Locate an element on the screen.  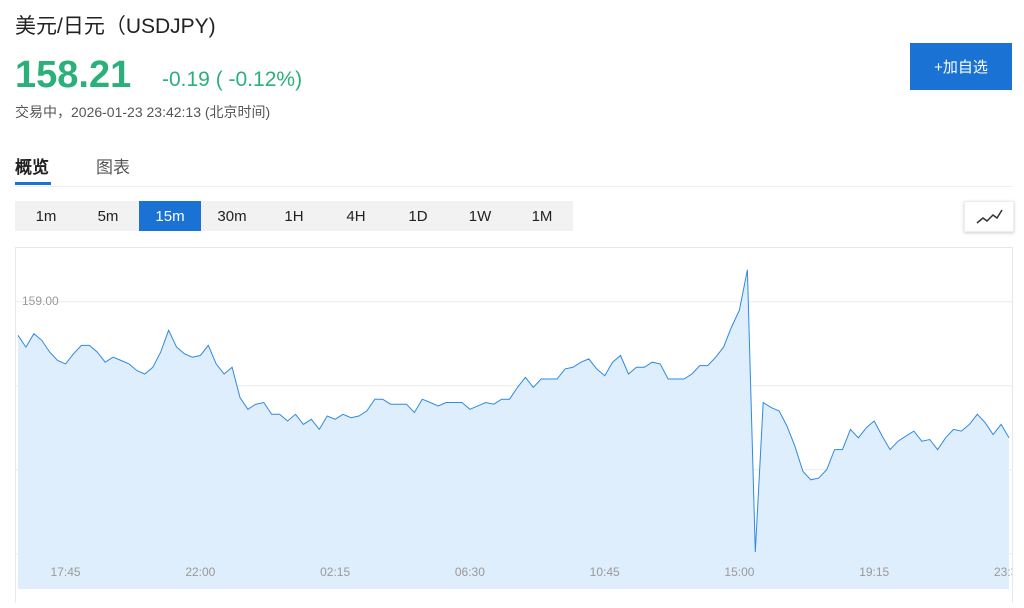
x-tick-label: 17:45 is located at coordinates (66, 572).